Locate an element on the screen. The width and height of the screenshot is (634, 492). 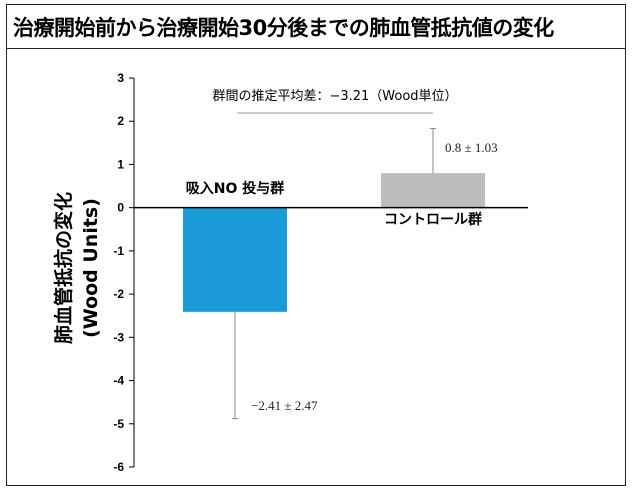
y-axis-label: 肺血管抵抗の変化 is located at coordinates (63, 268).